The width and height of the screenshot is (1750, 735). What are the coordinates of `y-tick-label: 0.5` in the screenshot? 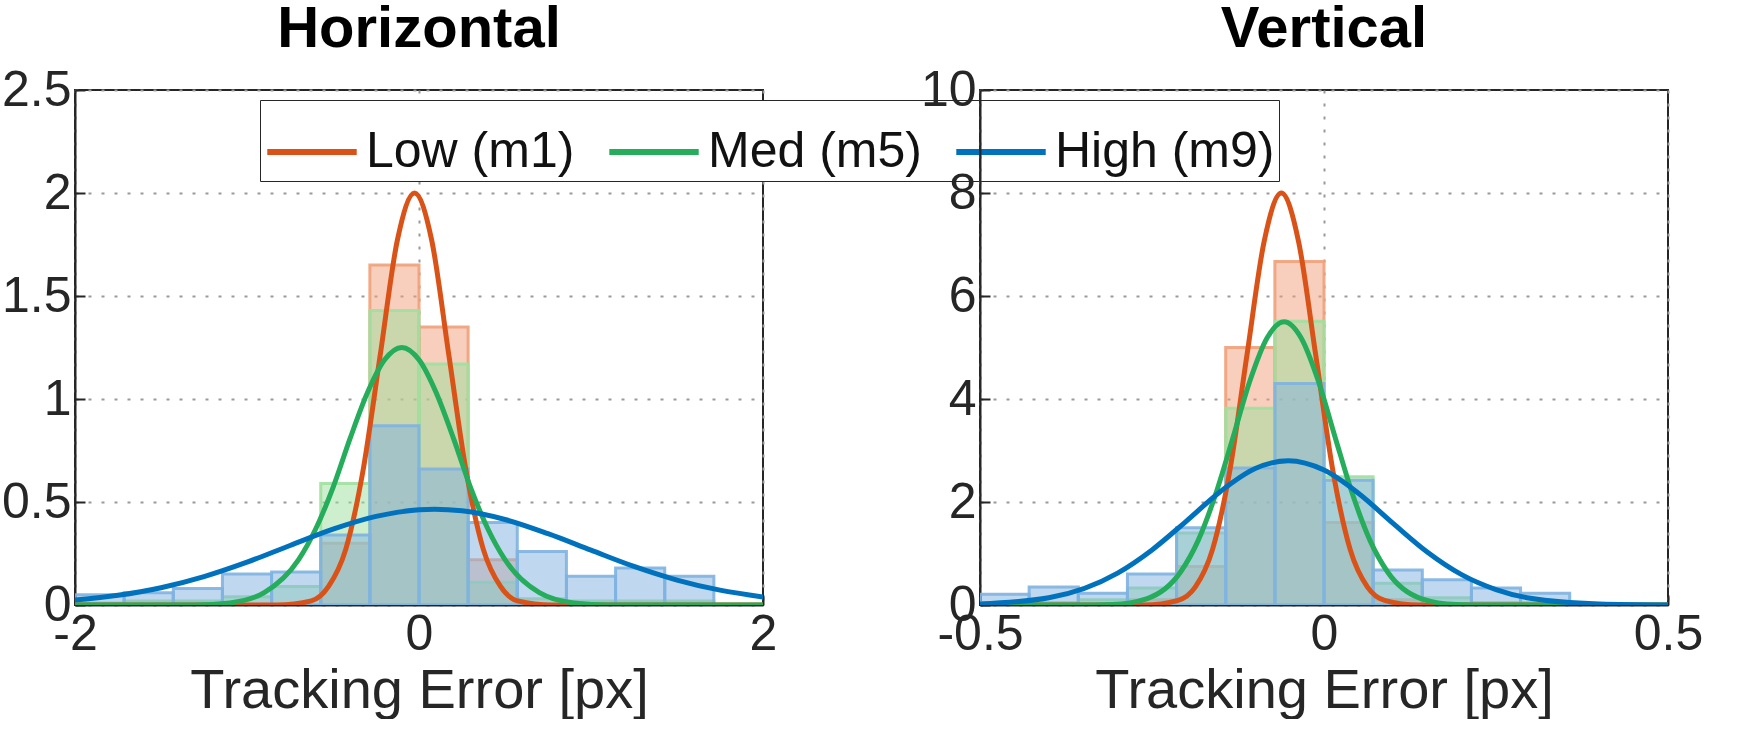 It's located at (36, 500).